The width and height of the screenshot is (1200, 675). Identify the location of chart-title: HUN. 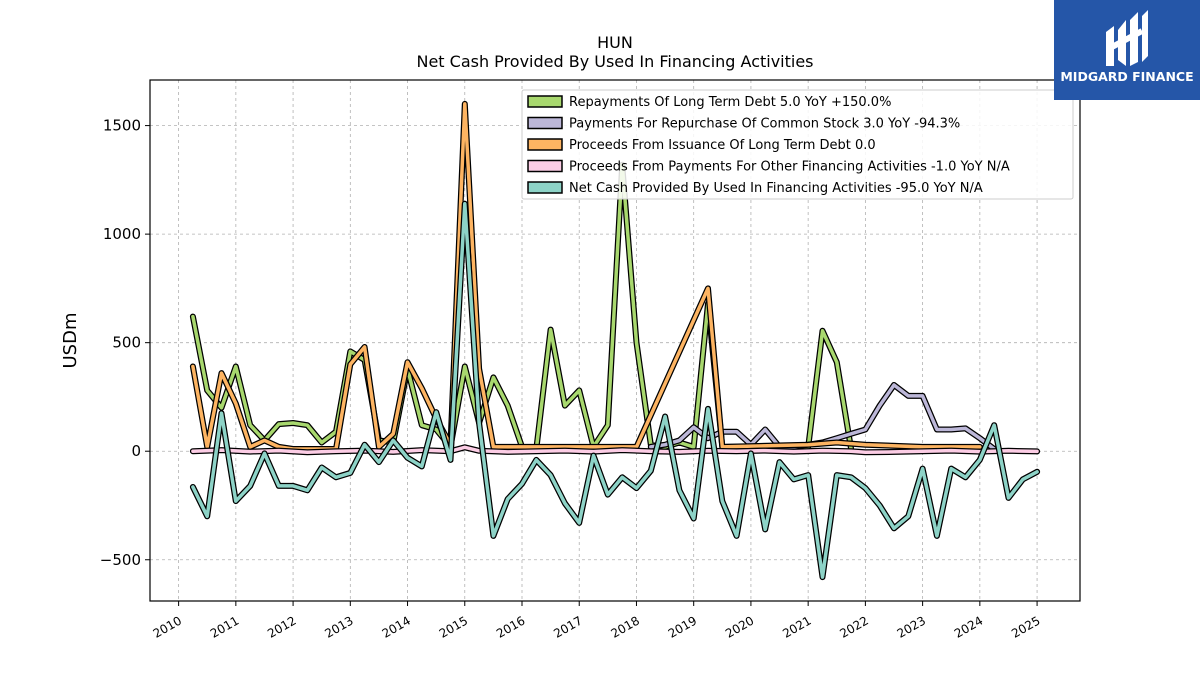
(615, 42).